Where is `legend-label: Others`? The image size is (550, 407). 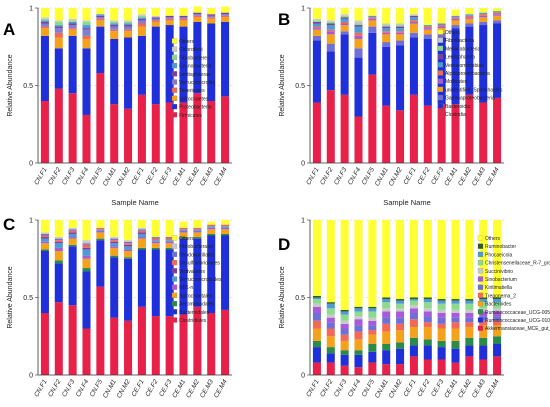 legend-label: Others is located at coordinates (493, 239).